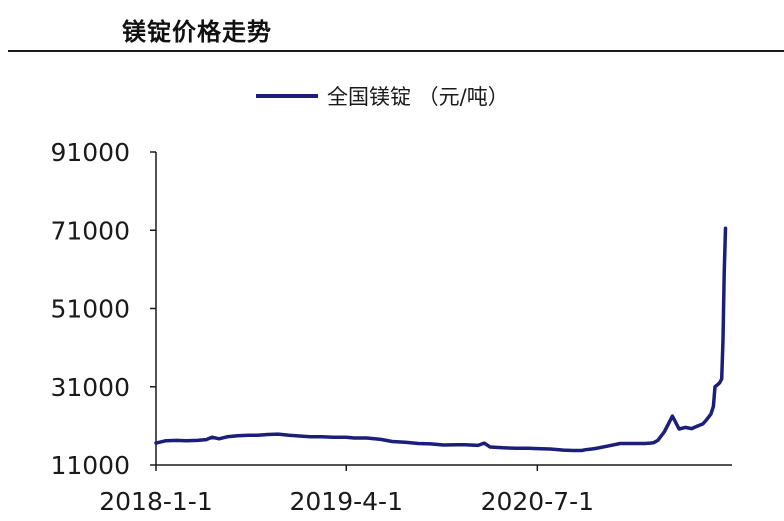 The width and height of the screenshot is (784, 521). Describe the element at coordinates (537, 501) in the screenshot. I see `x-tick-label: 2020-7-1` at that location.